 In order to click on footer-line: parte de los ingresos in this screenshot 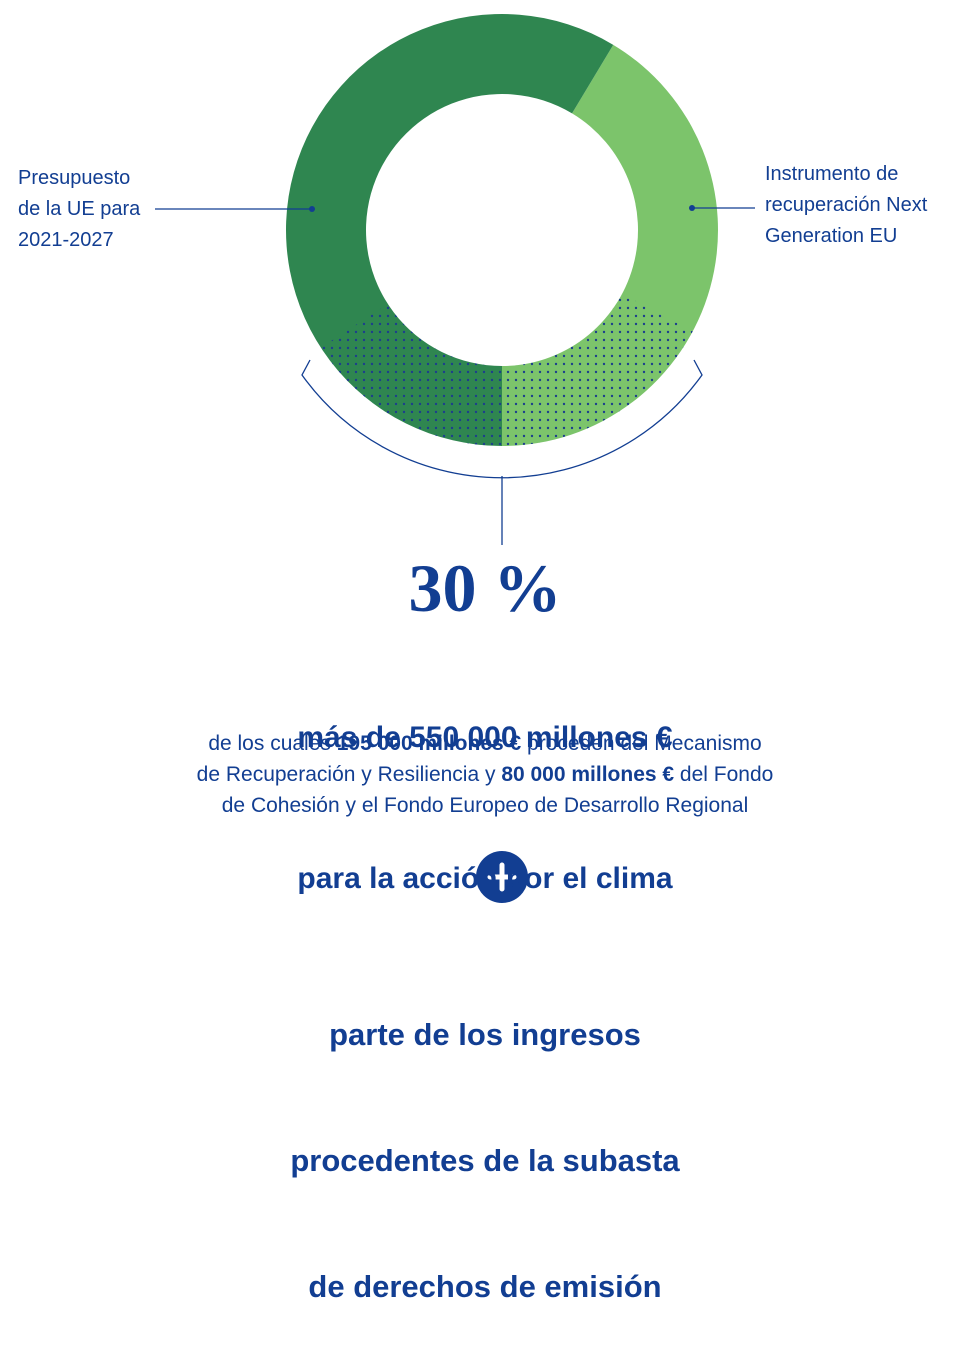, I will do `click(485, 1034)`.